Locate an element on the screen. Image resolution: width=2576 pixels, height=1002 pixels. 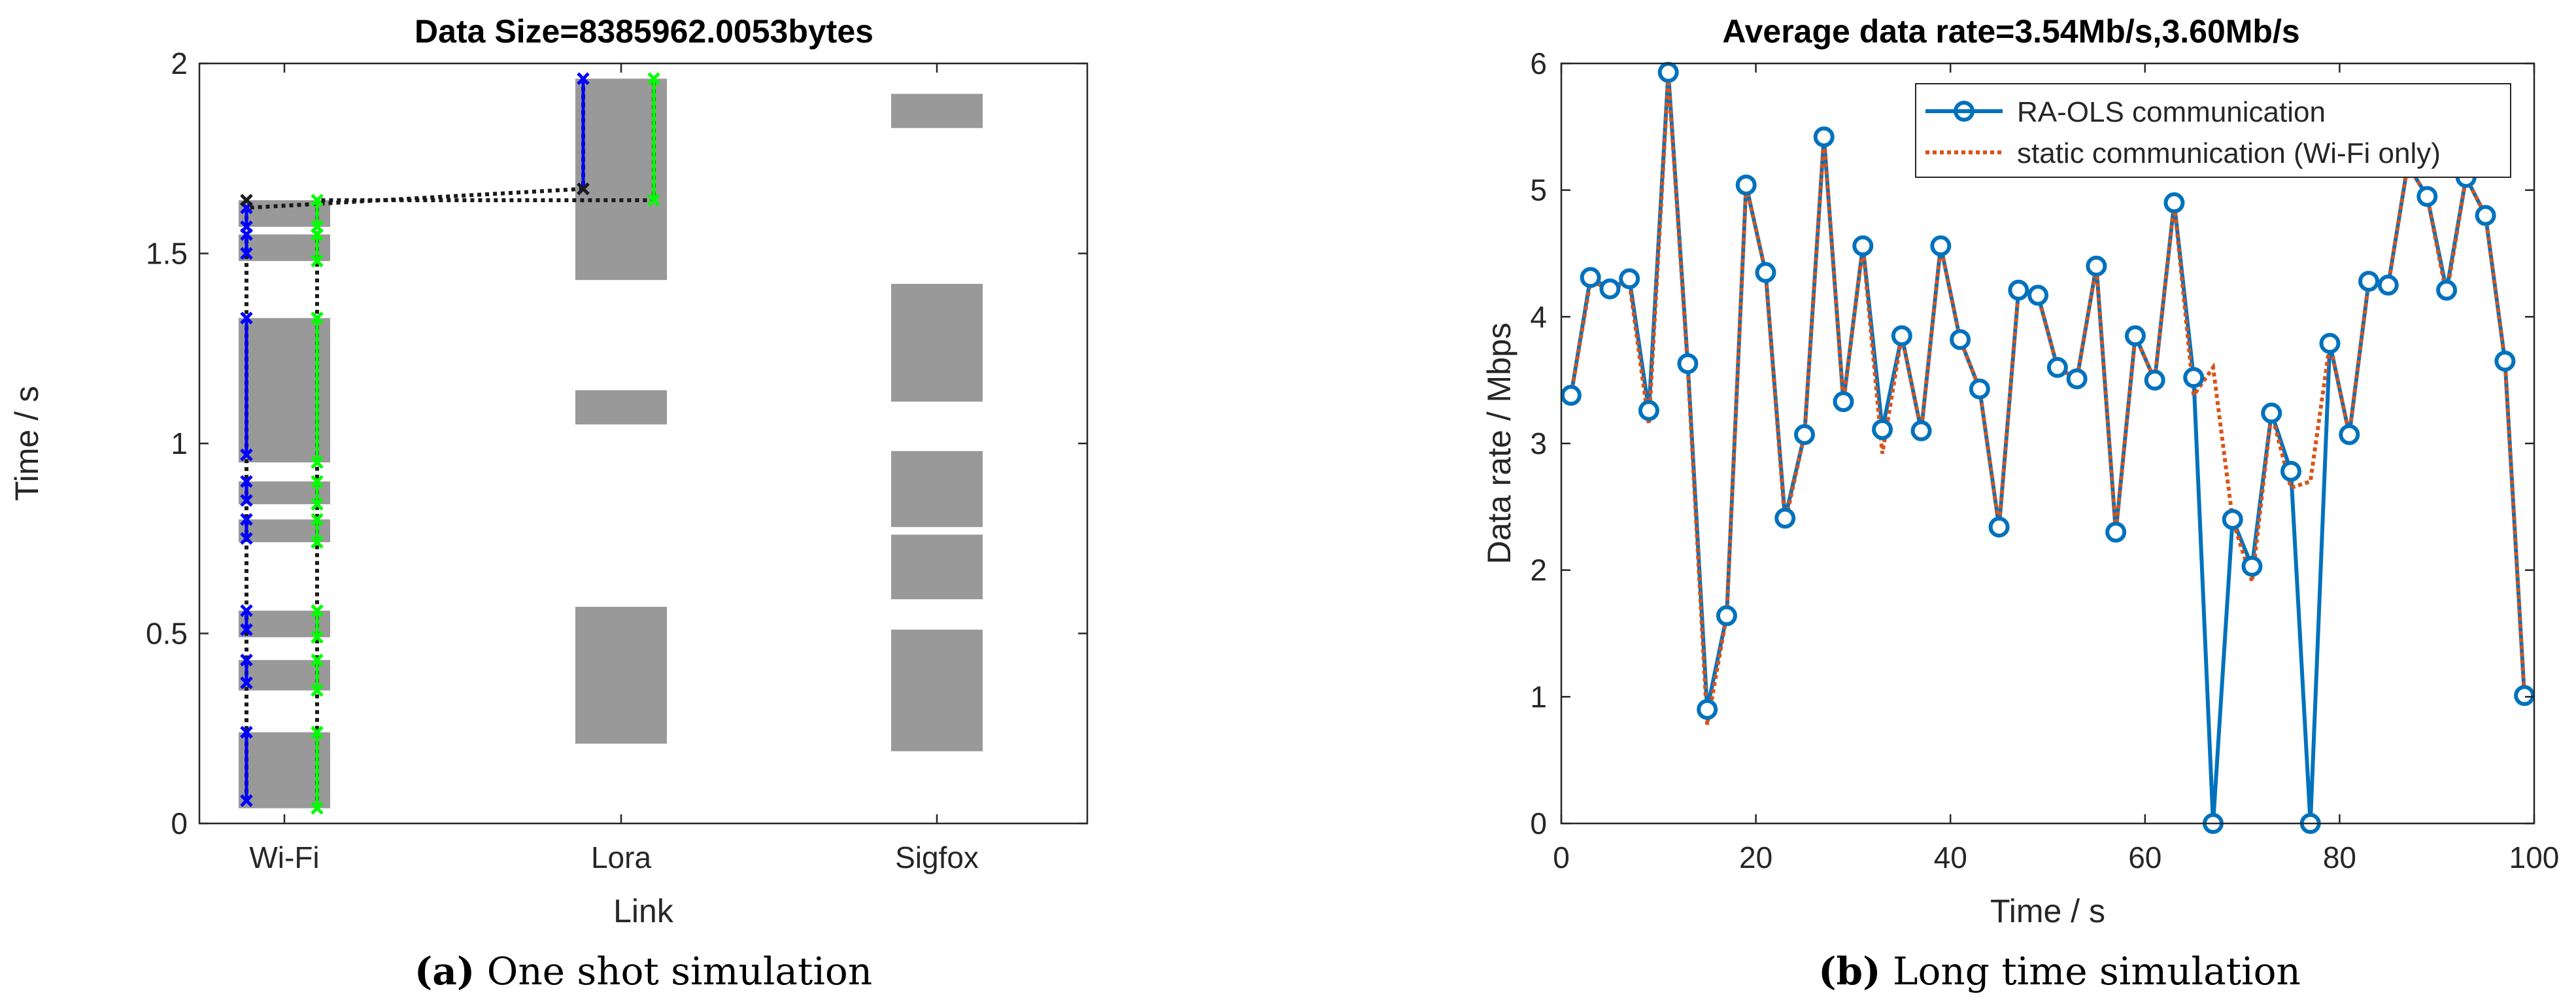
y-tick-label: 1.5 is located at coordinates (167, 254).